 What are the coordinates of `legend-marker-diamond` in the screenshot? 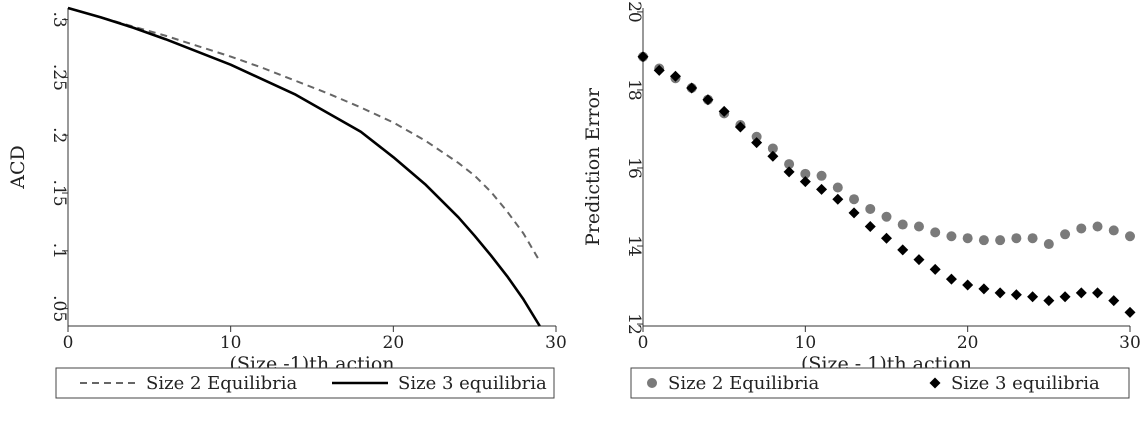 It's located at (935, 383).